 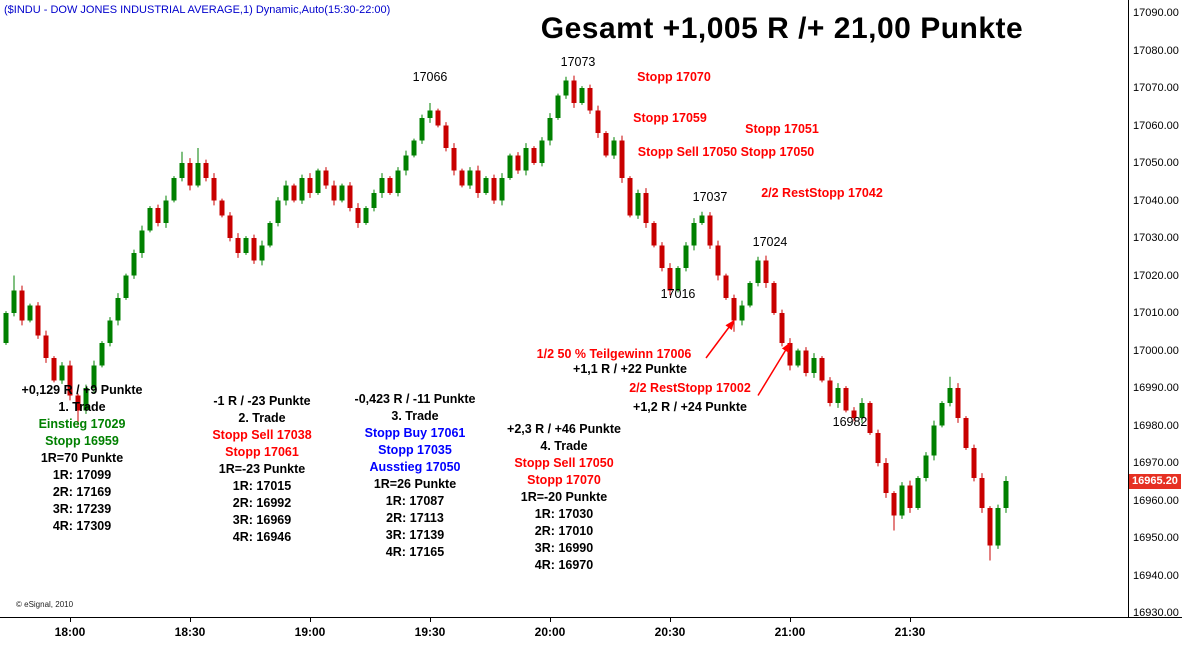 I want to click on trade-stat-line: Stopp Sell 17050, so click(x=564, y=463).